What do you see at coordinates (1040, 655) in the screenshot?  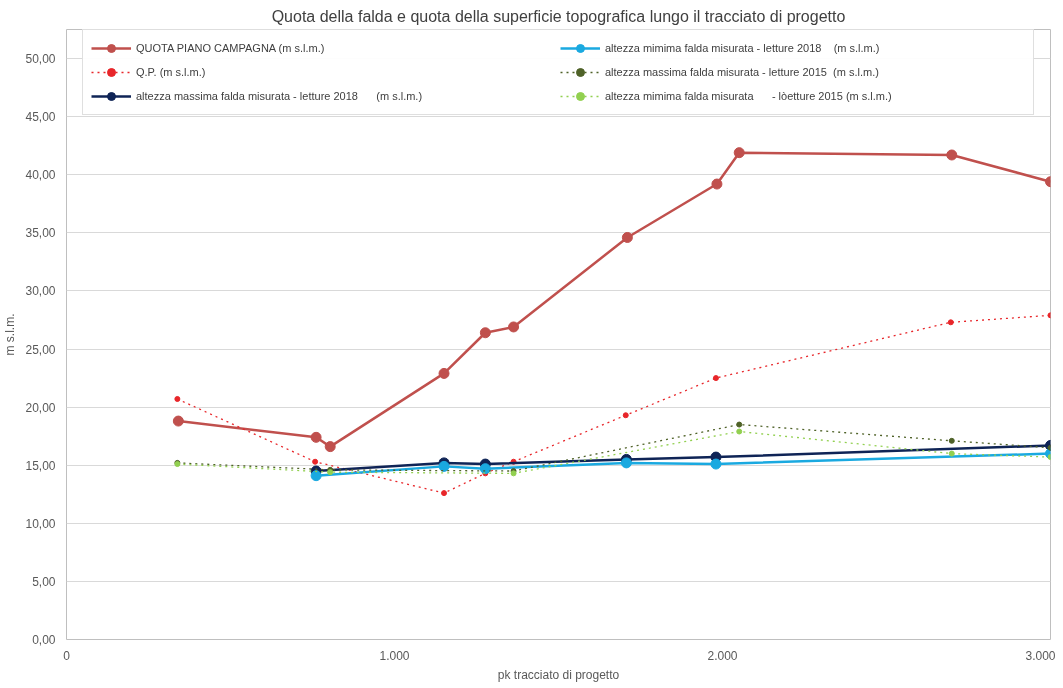 I see `x-tick-label: 3.000` at bounding box center [1040, 655].